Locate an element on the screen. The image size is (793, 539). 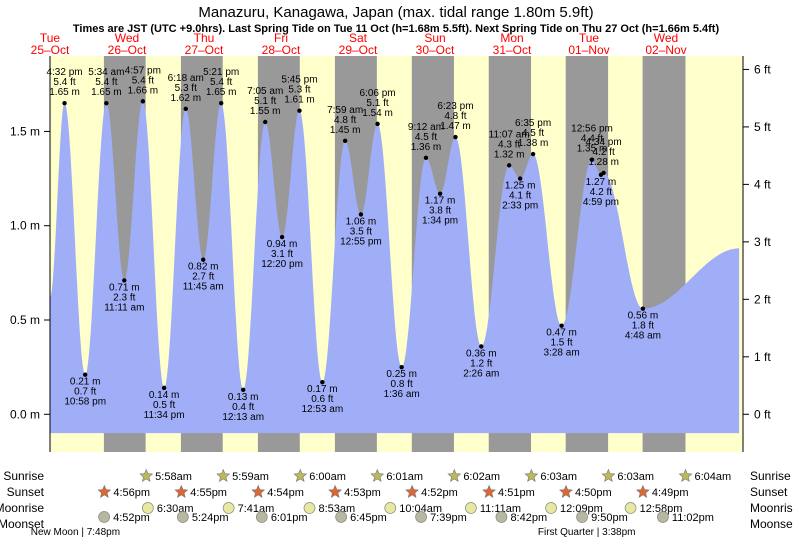
low-tide-label: 0.36 m is located at coordinates (481, 353).